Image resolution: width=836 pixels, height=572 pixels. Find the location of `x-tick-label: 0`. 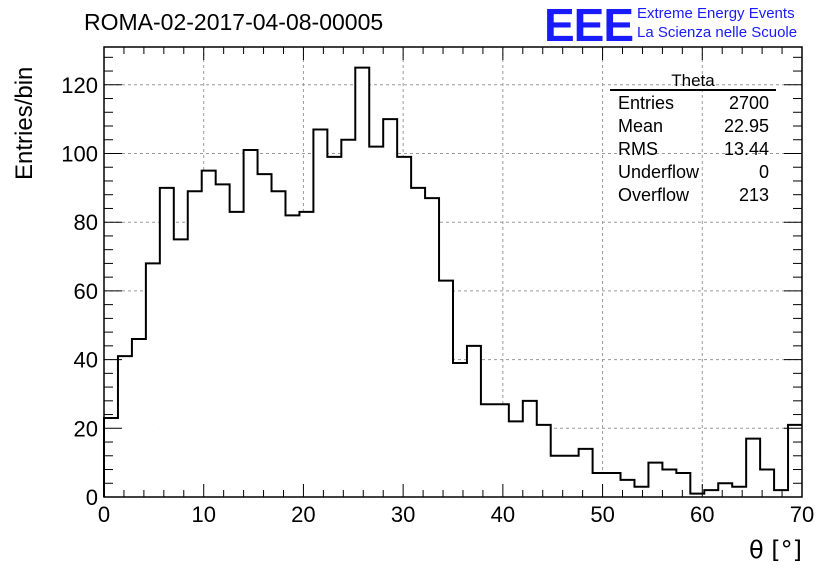

x-tick-label: 0 is located at coordinates (104, 514).